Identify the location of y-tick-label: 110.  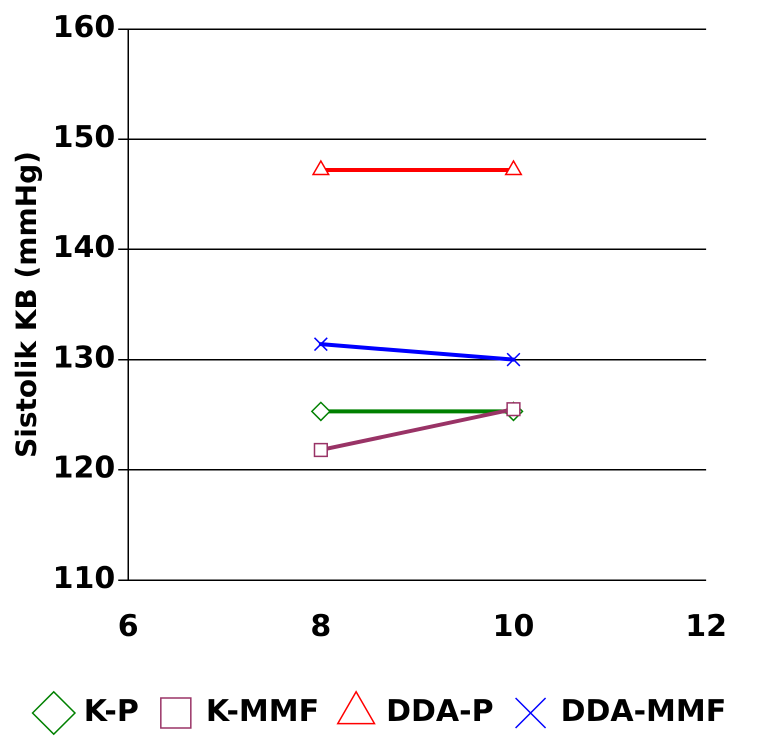
(84, 578).